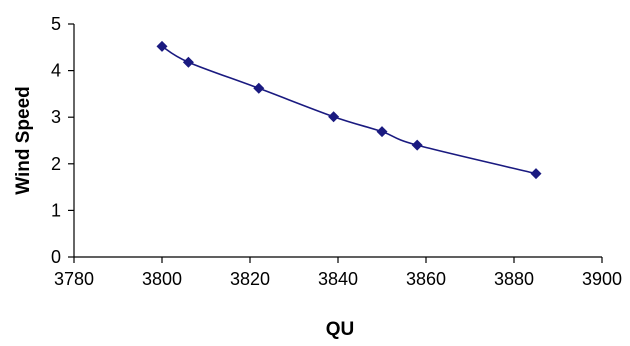  I want to click on x-axis-title: QU, so click(340, 329).